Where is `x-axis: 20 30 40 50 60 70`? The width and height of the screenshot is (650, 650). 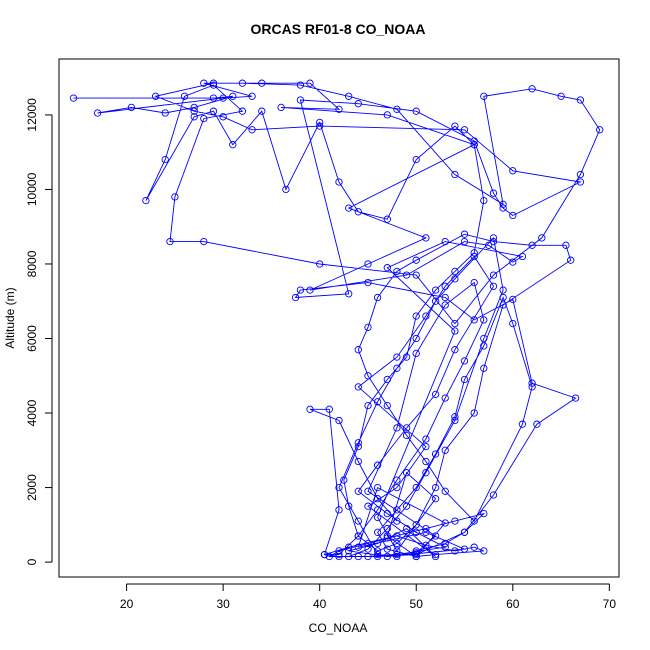
x-axis: 20 30 40 50 60 70 is located at coordinates (368, 597).